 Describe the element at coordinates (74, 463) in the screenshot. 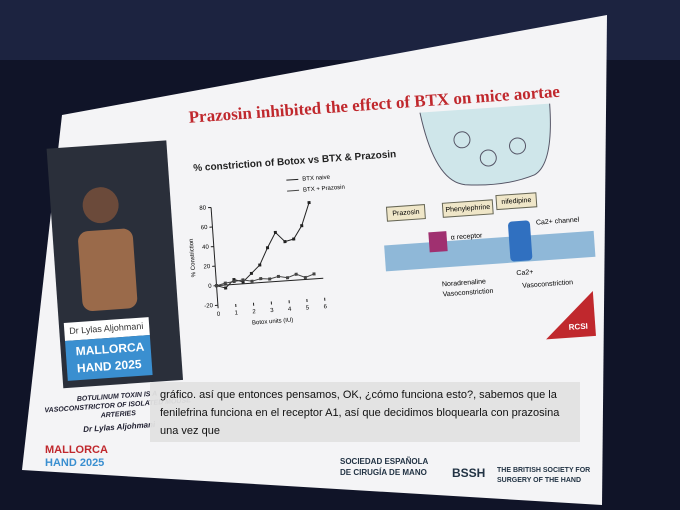

I see `footer-event: HAND 2025` at that location.